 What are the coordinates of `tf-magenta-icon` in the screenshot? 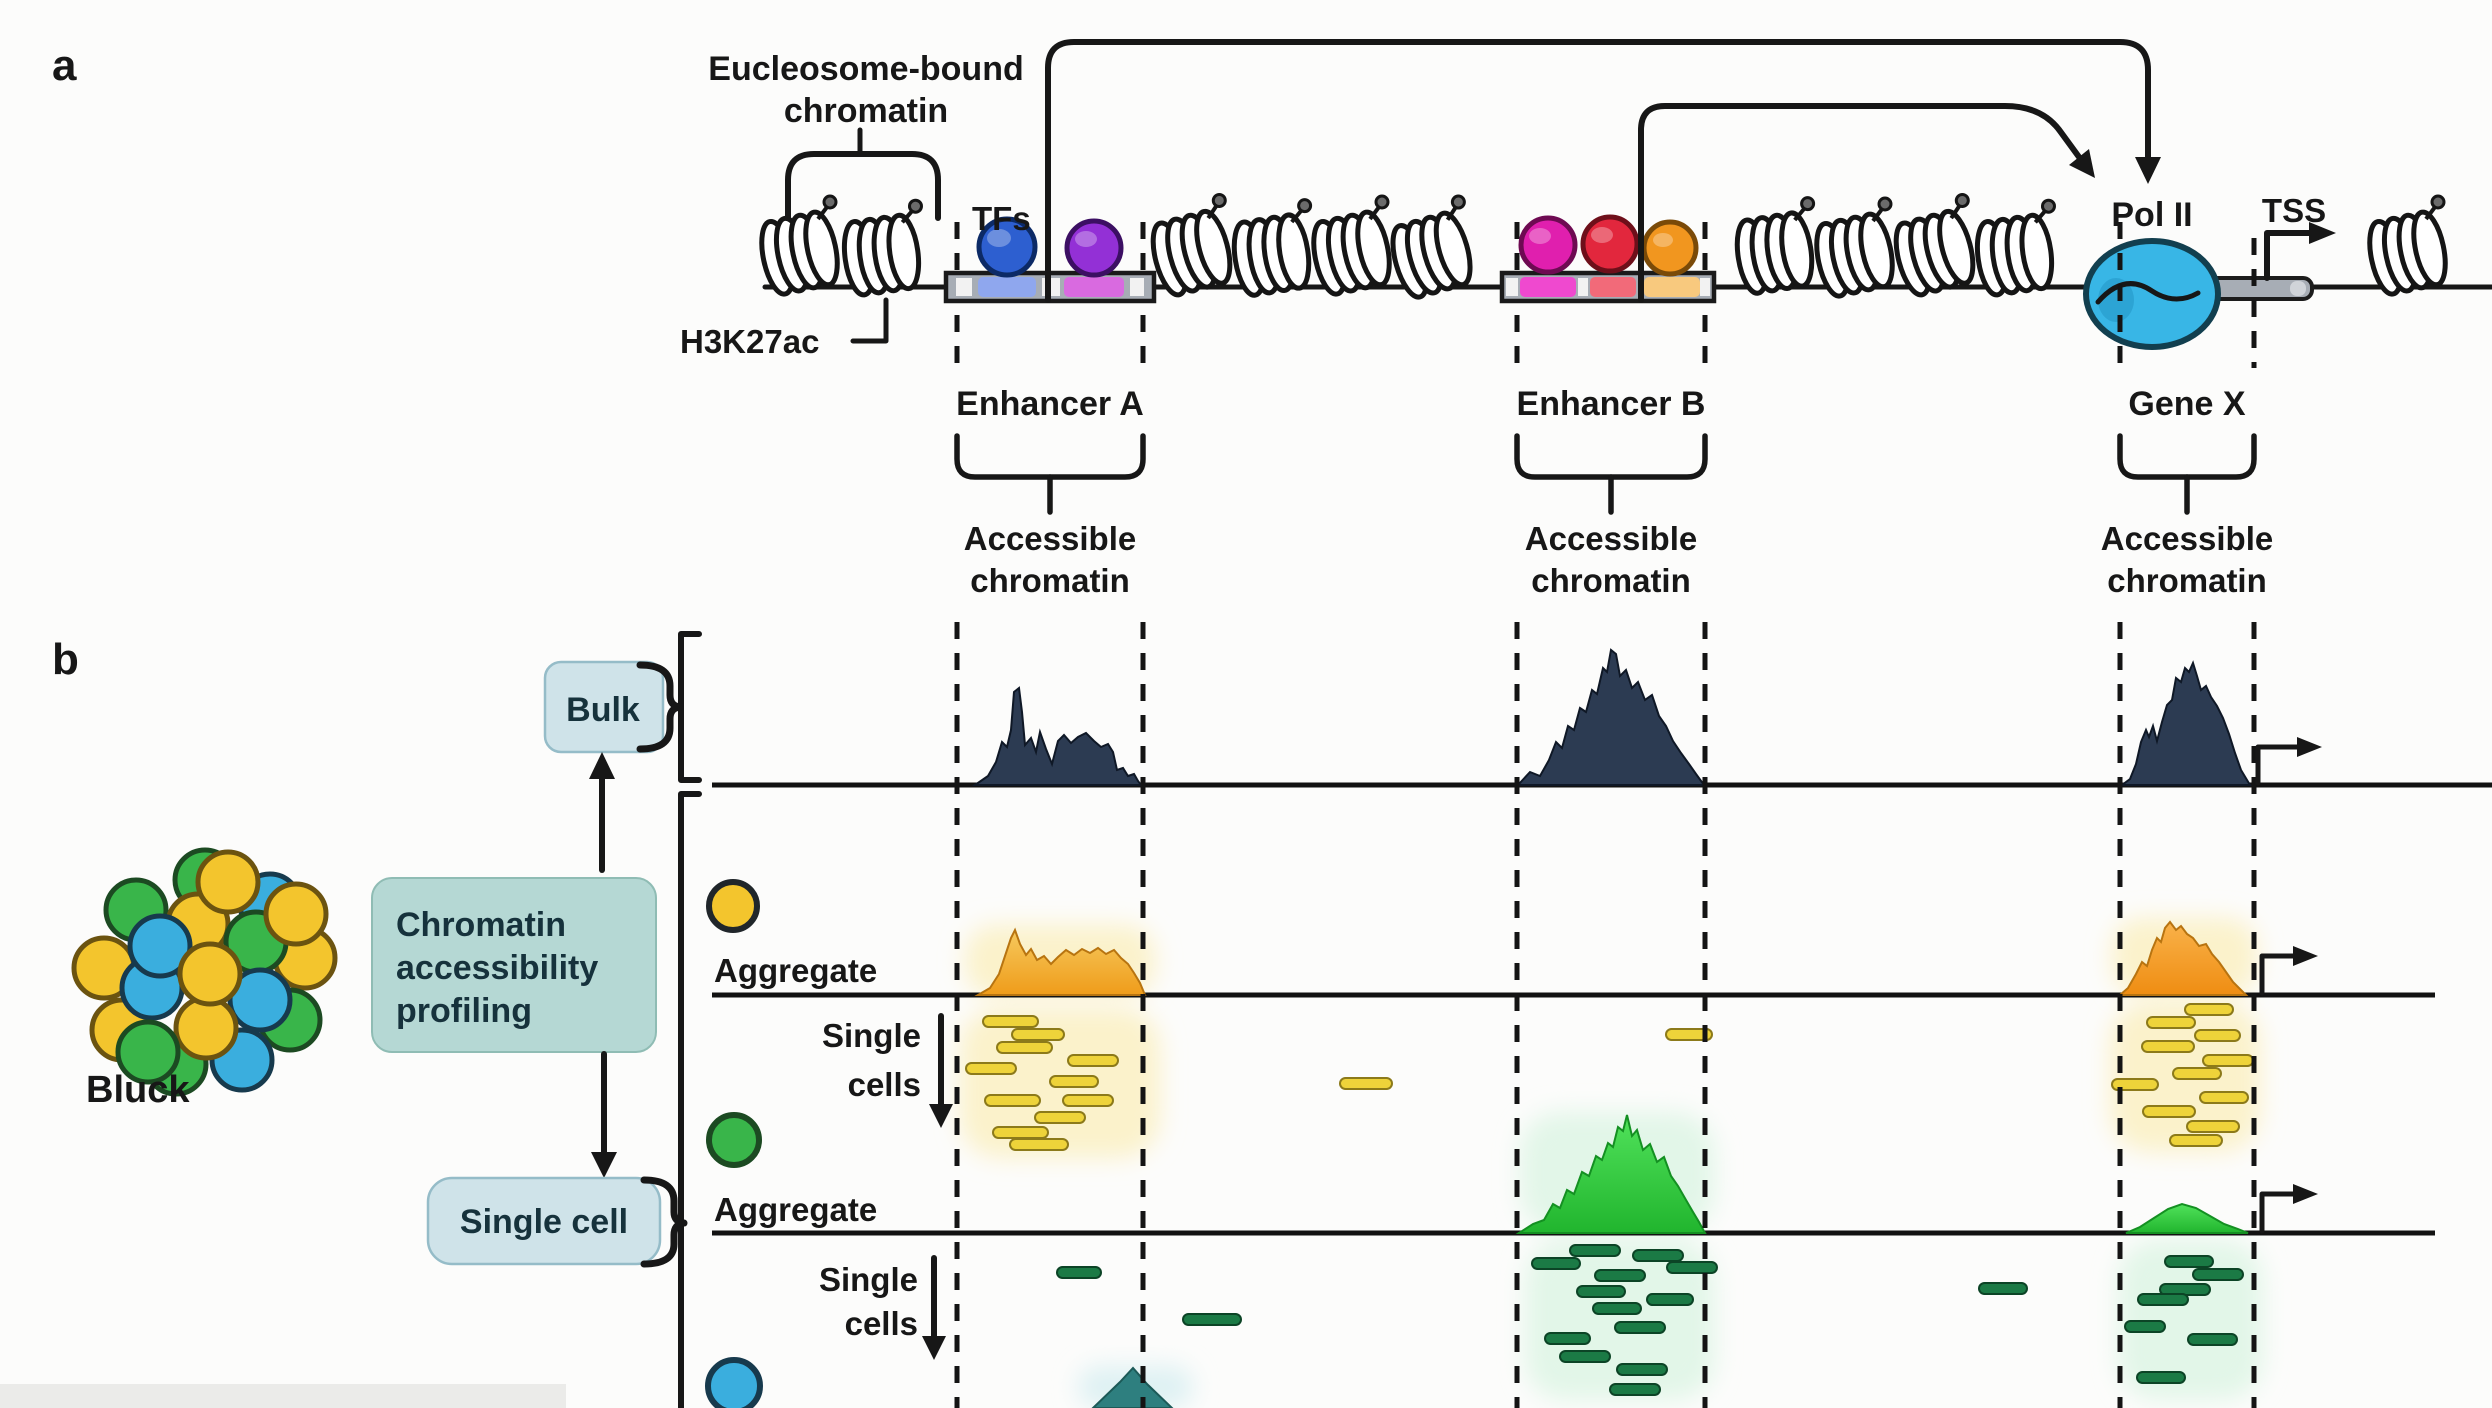 It's located at (1548, 245).